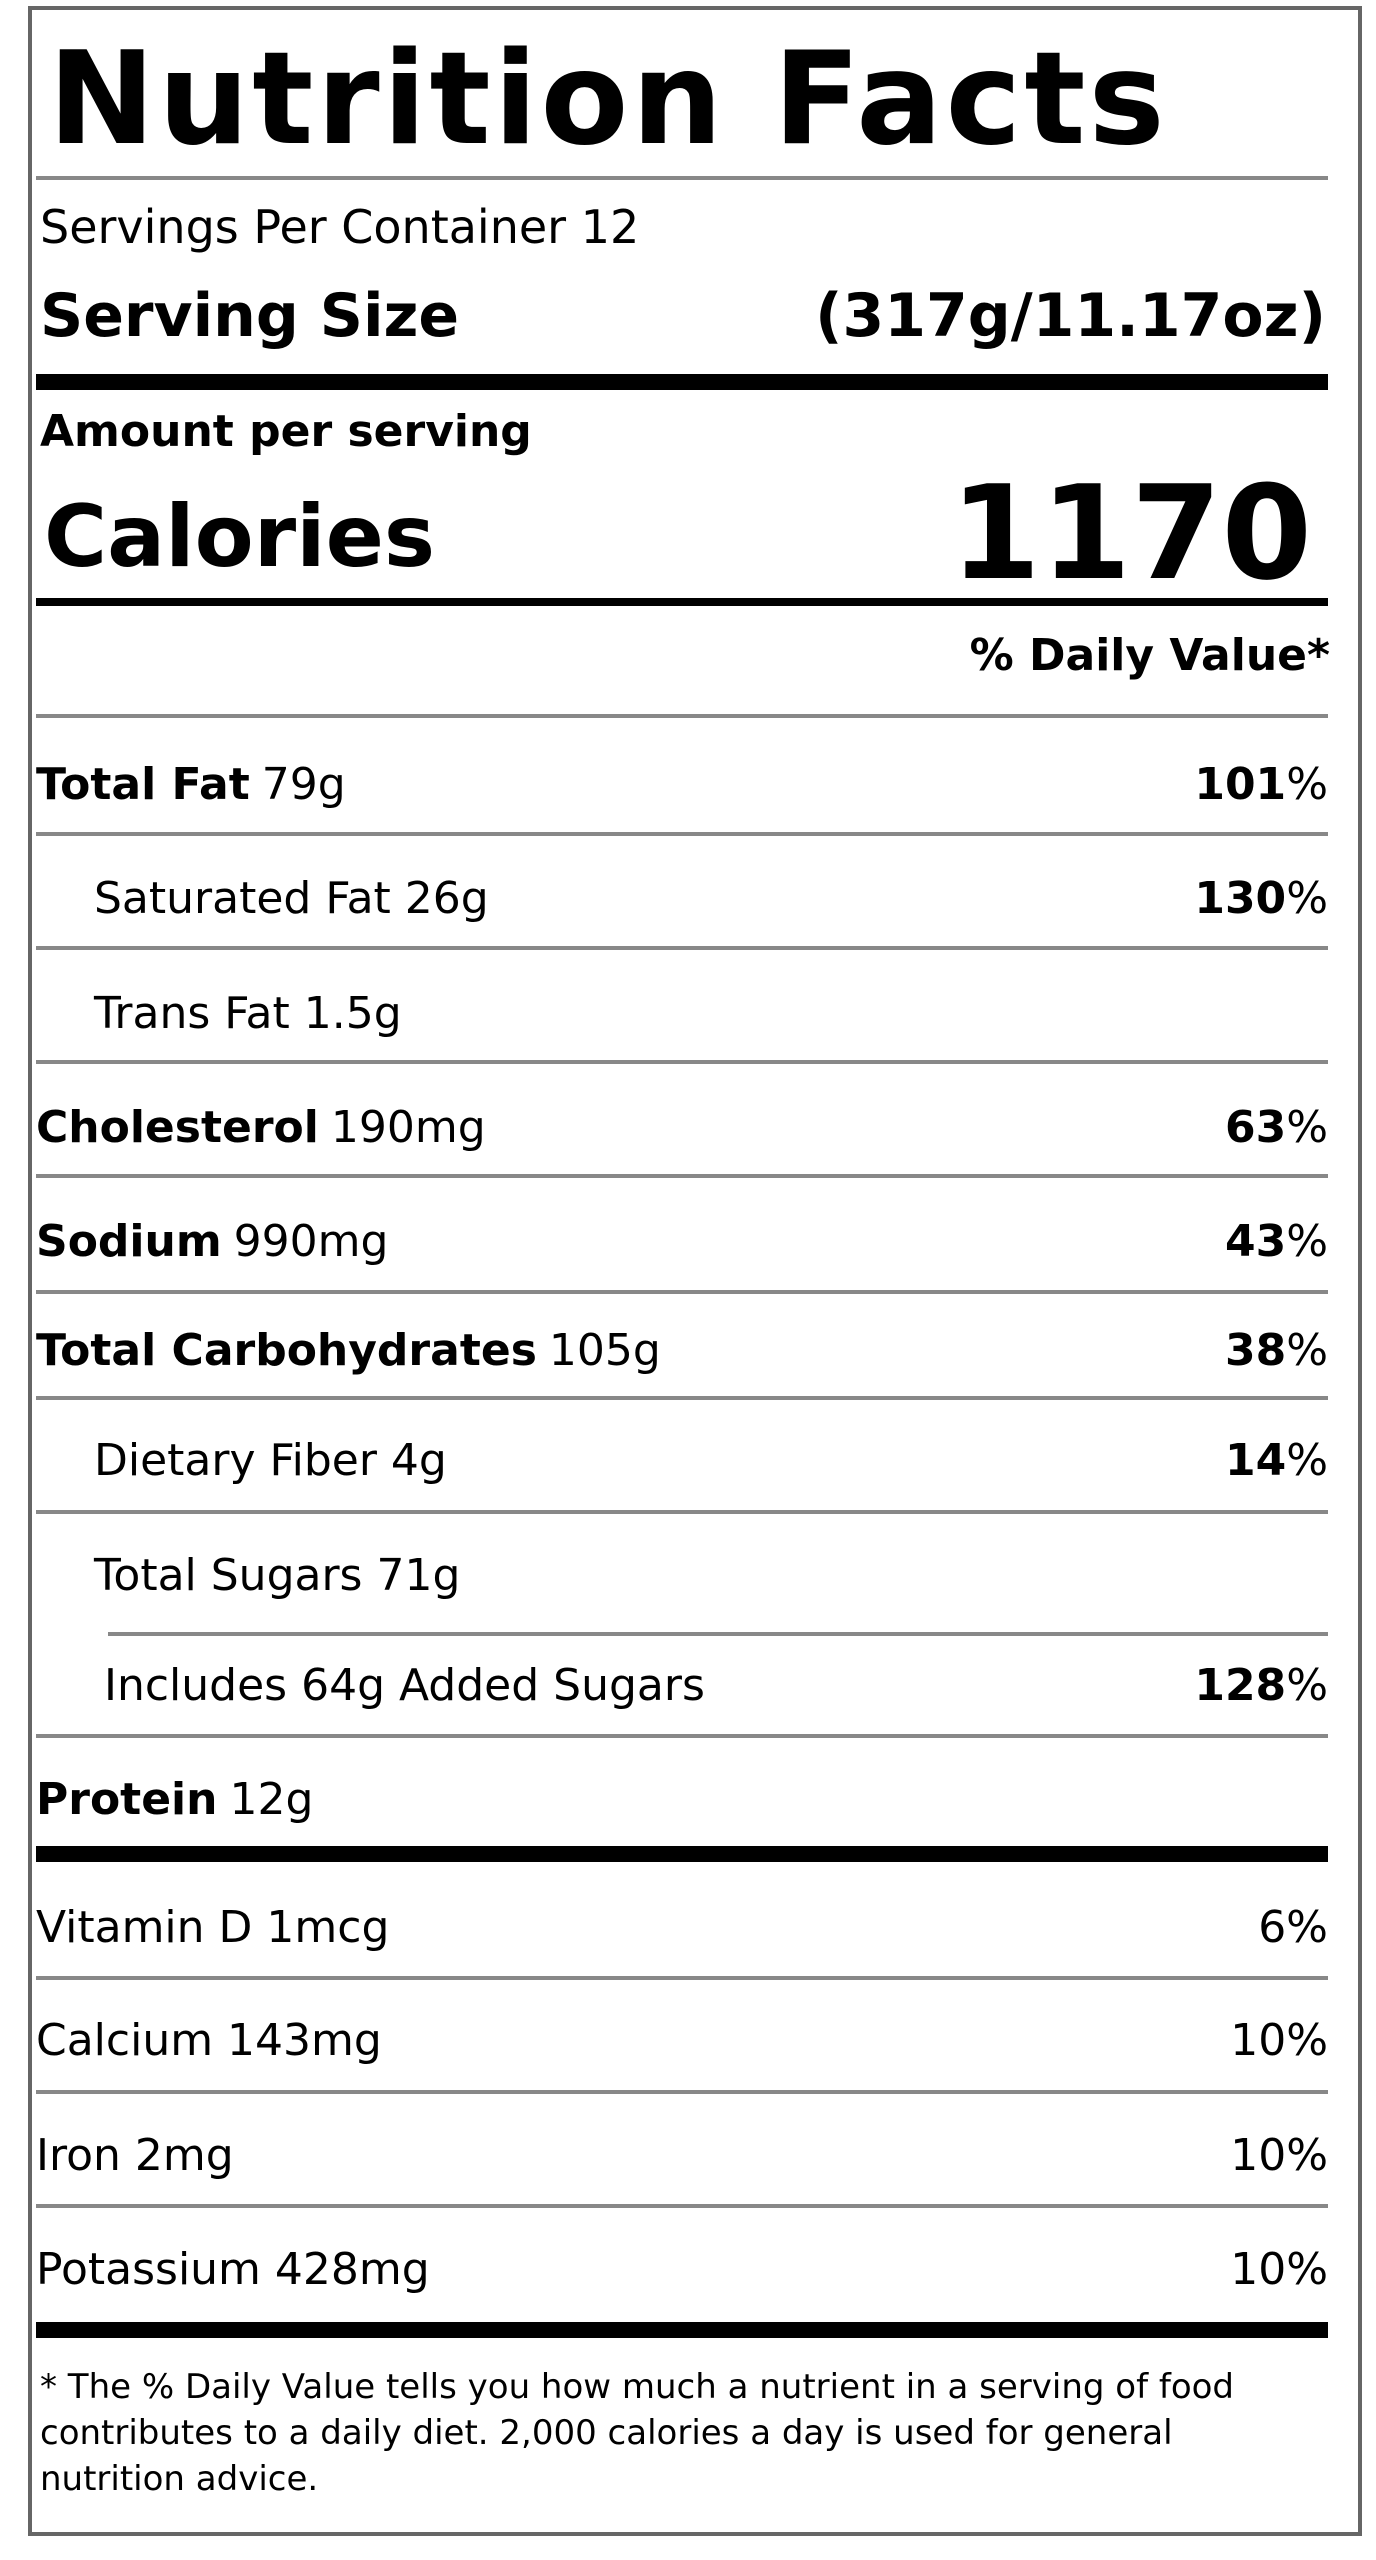  I want to click on vitamin-row-calcium: Calcium 143mg 10%, so click(682, 2041).